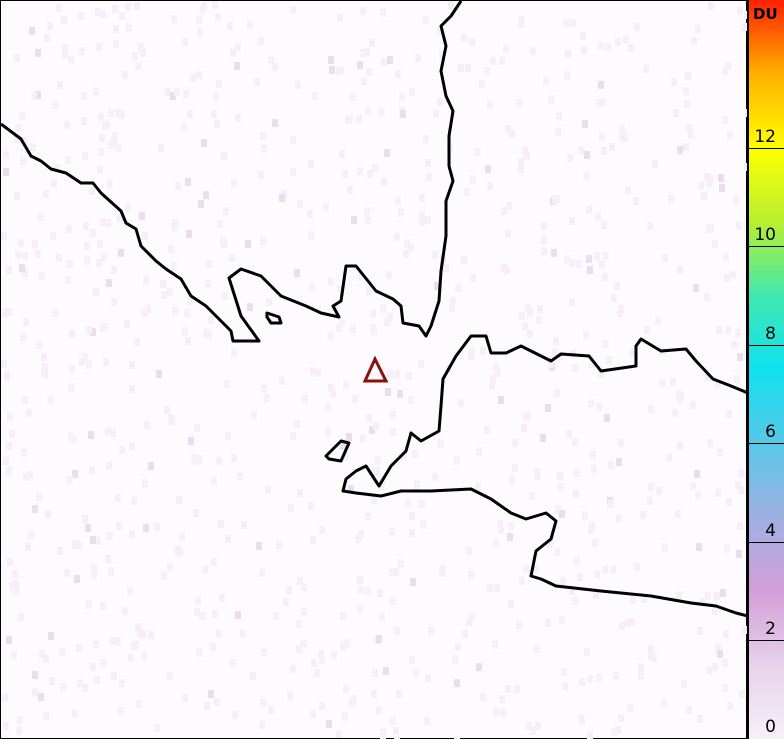 This screenshot has height=739, width=784. Describe the element at coordinates (770, 432) in the screenshot. I see `colorbar-tick-label: 6` at that location.